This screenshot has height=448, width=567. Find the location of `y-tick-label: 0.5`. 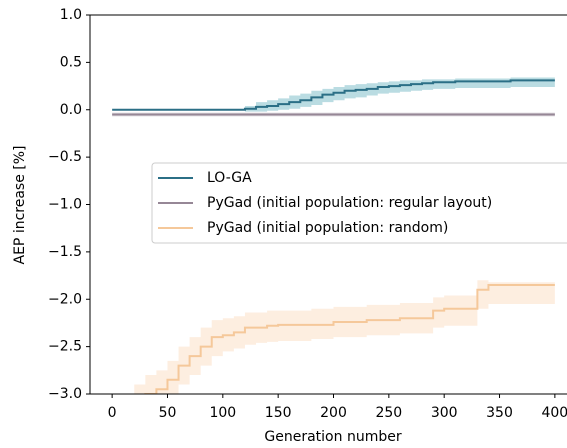

y-tick-label: 0.5 is located at coordinates (71, 62).